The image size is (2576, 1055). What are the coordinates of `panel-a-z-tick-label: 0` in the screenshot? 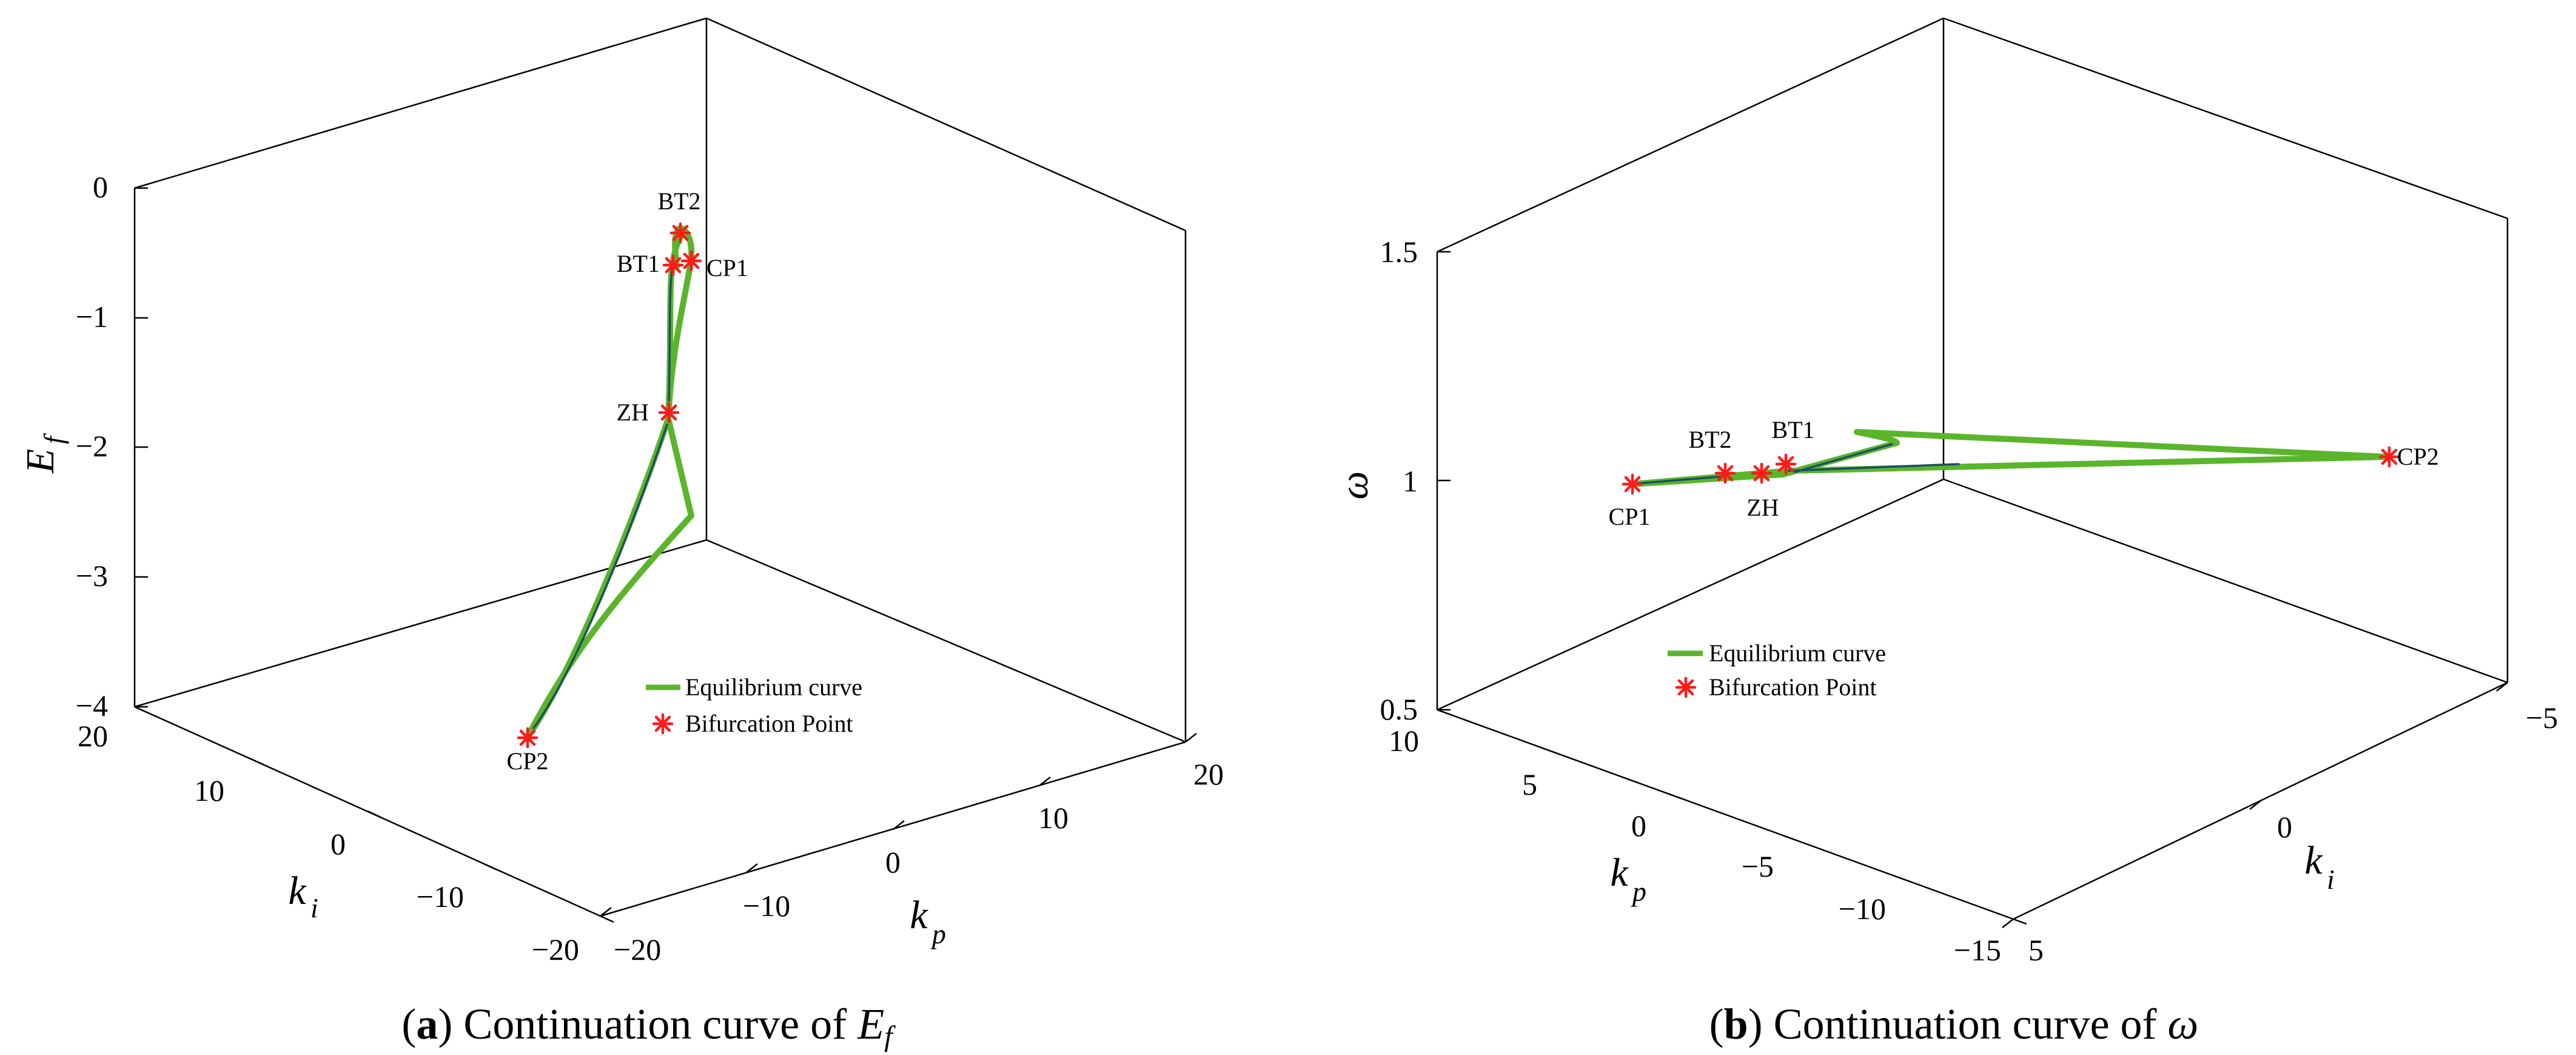 It's located at (100, 187).